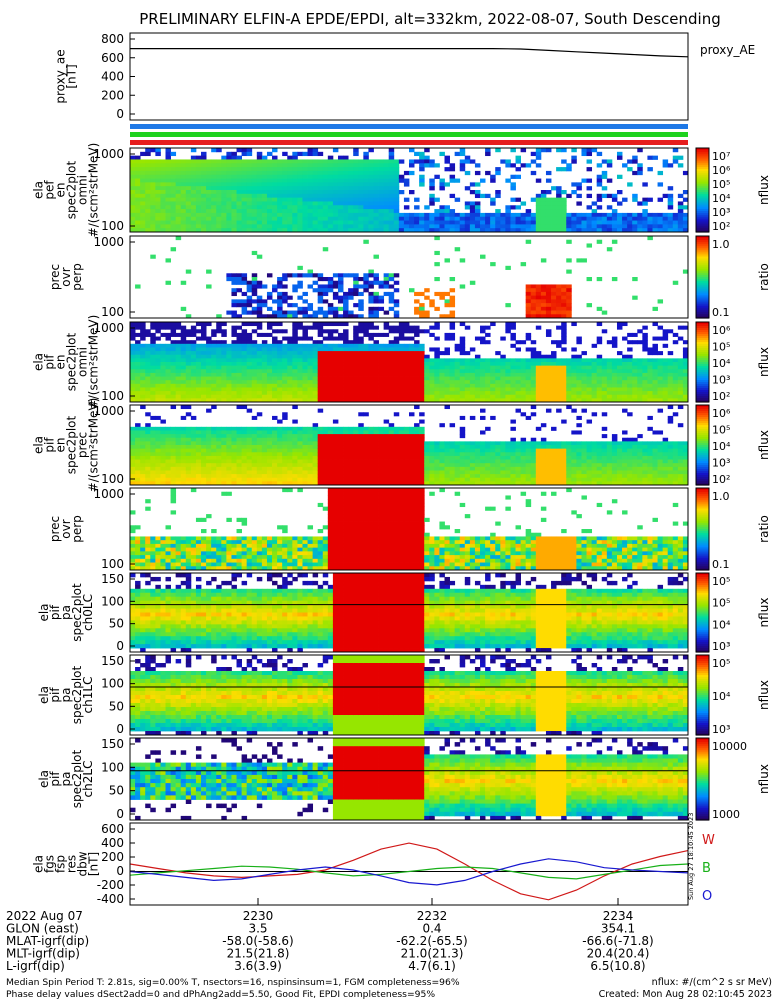  Describe the element at coordinates (764, 190) in the screenshot. I see `epde-omni-colorbar-unit: nflux` at that location.